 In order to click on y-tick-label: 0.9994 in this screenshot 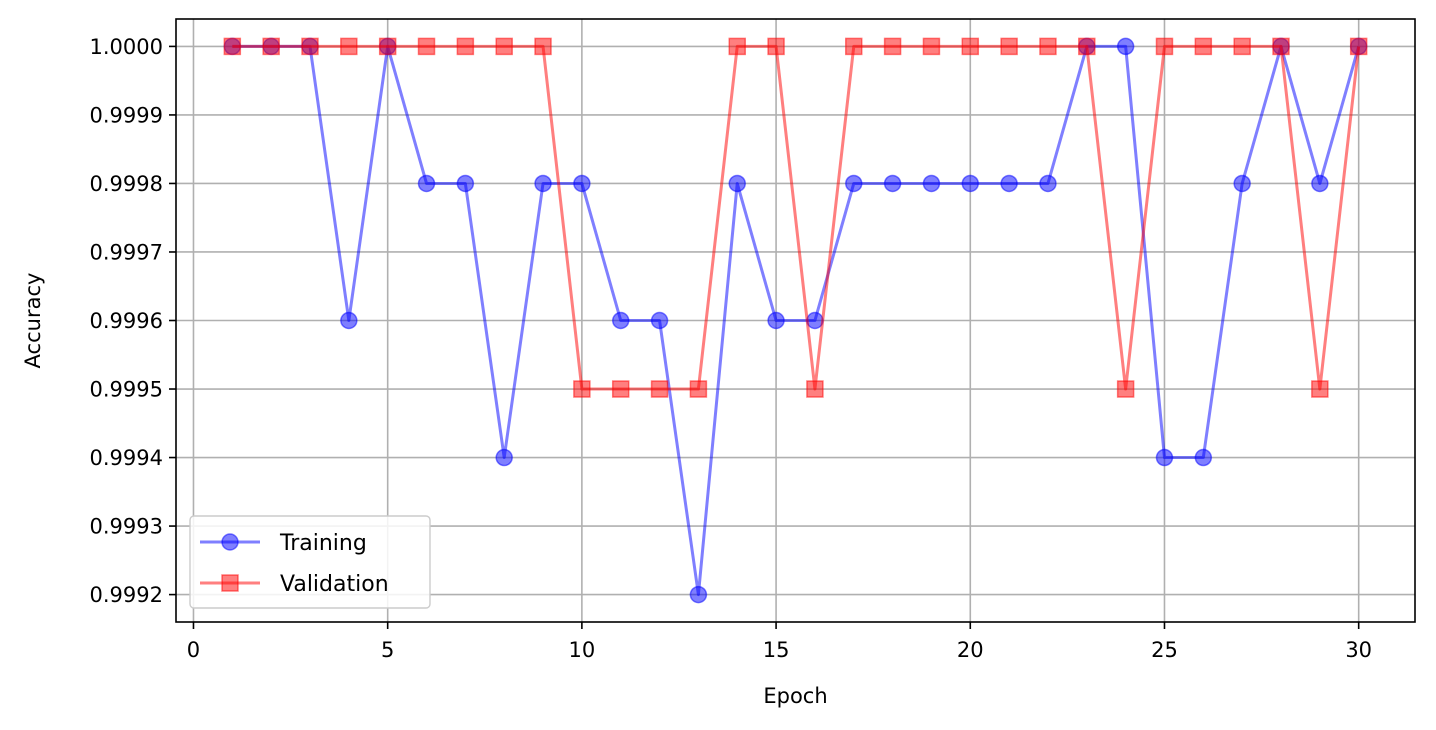, I will do `click(126, 458)`.